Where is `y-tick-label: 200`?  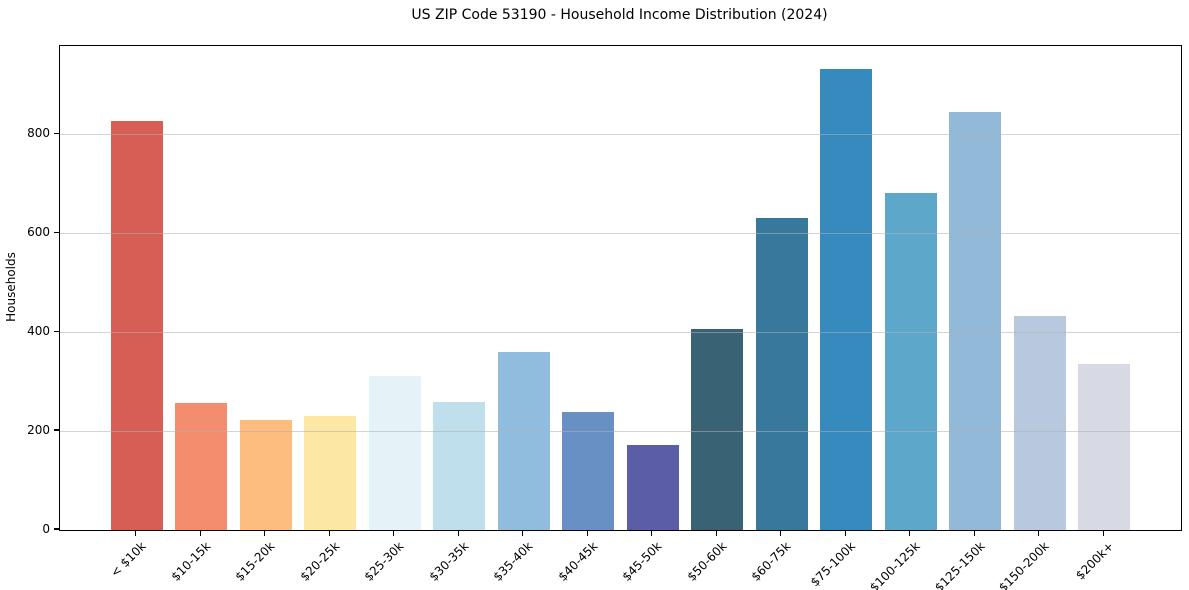 y-tick-label: 200 is located at coordinates (38, 430).